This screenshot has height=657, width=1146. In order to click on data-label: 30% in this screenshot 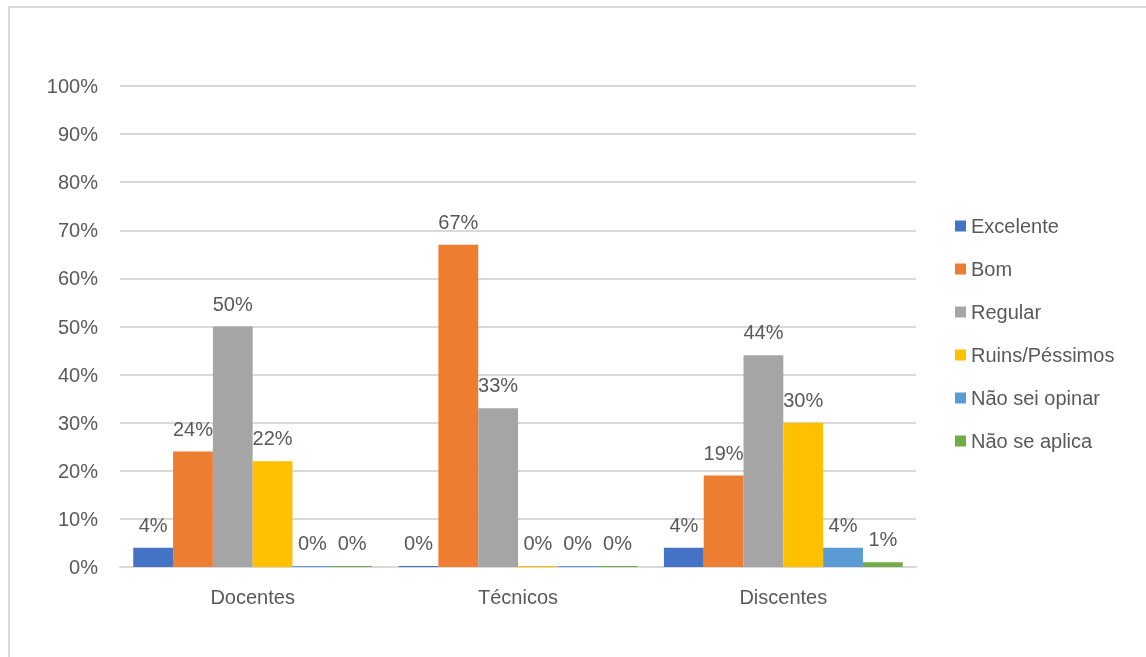, I will do `click(803, 399)`.